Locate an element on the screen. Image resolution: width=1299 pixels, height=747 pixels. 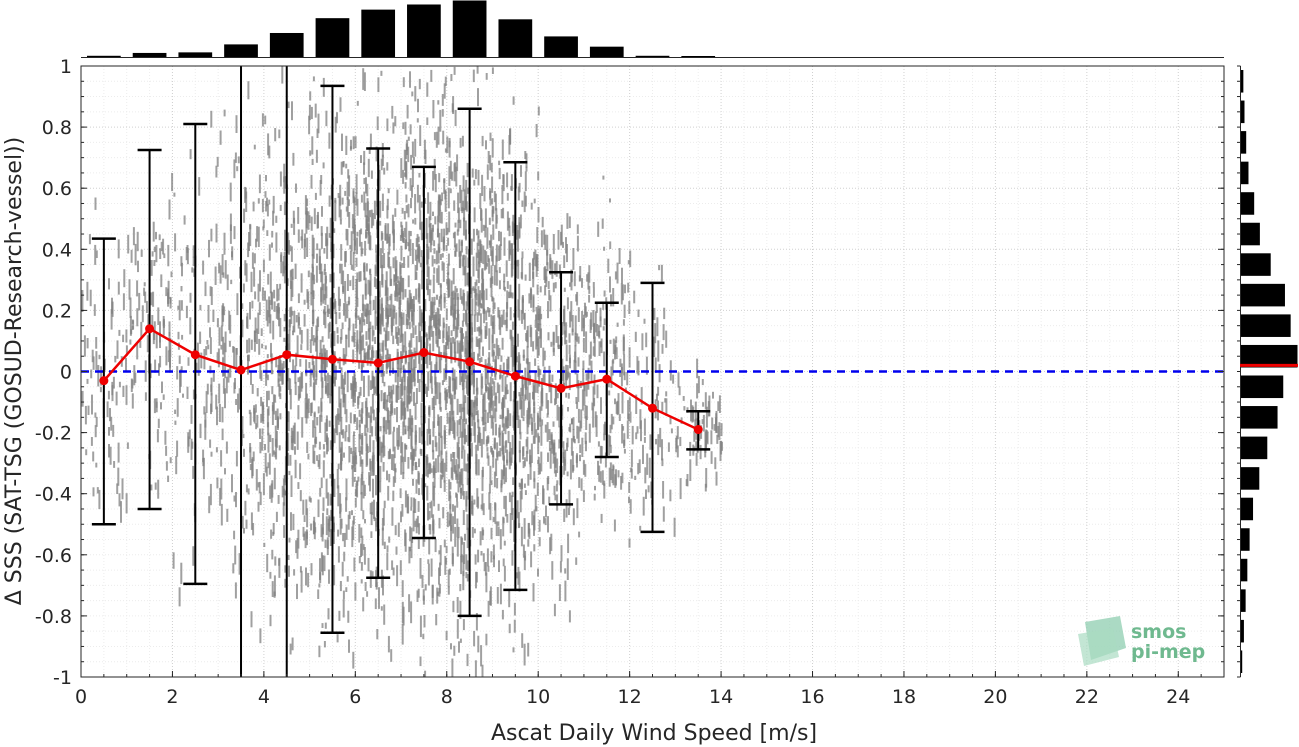
y-tick-label: 0 is located at coordinates (66, 373).